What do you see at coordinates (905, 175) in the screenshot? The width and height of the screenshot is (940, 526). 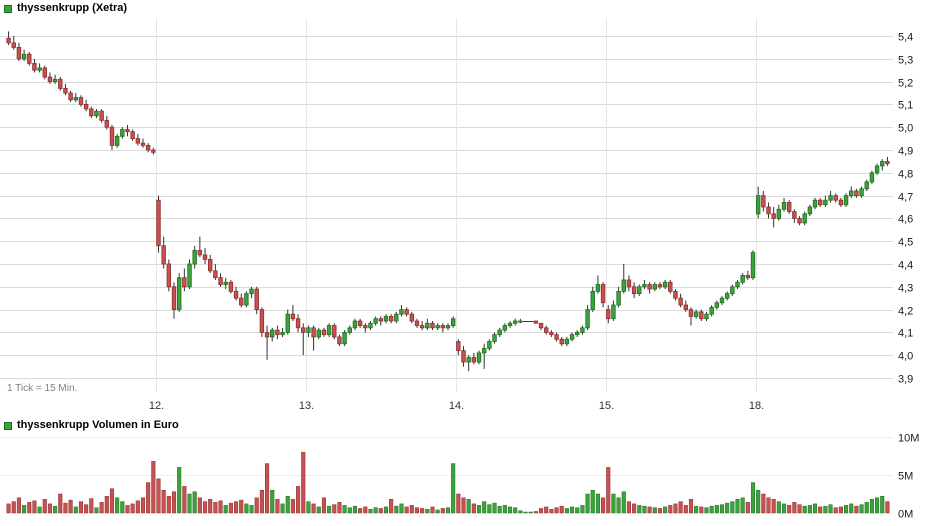 I see `price-axis-label: 4,8` at bounding box center [905, 175].